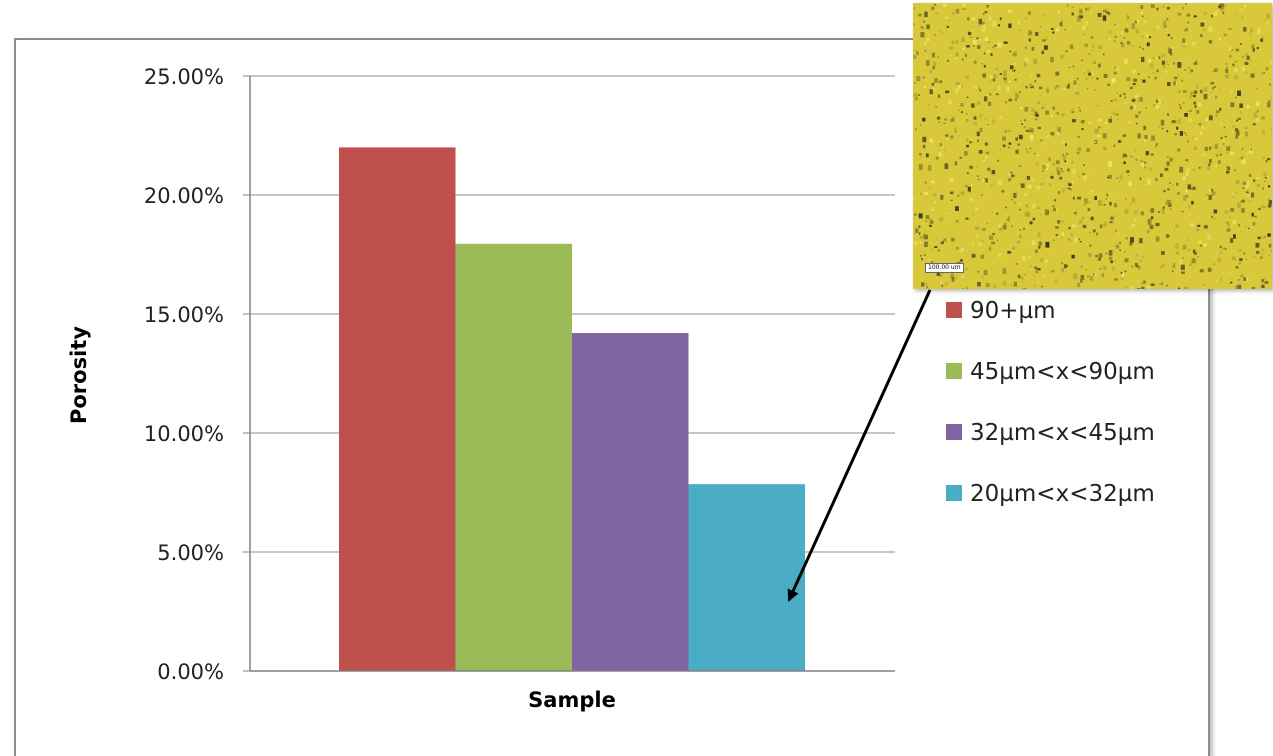 This screenshot has height=756, width=1273. Describe the element at coordinates (184, 196) in the screenshot. I see `y-tick-label: 20.00%` at that location.